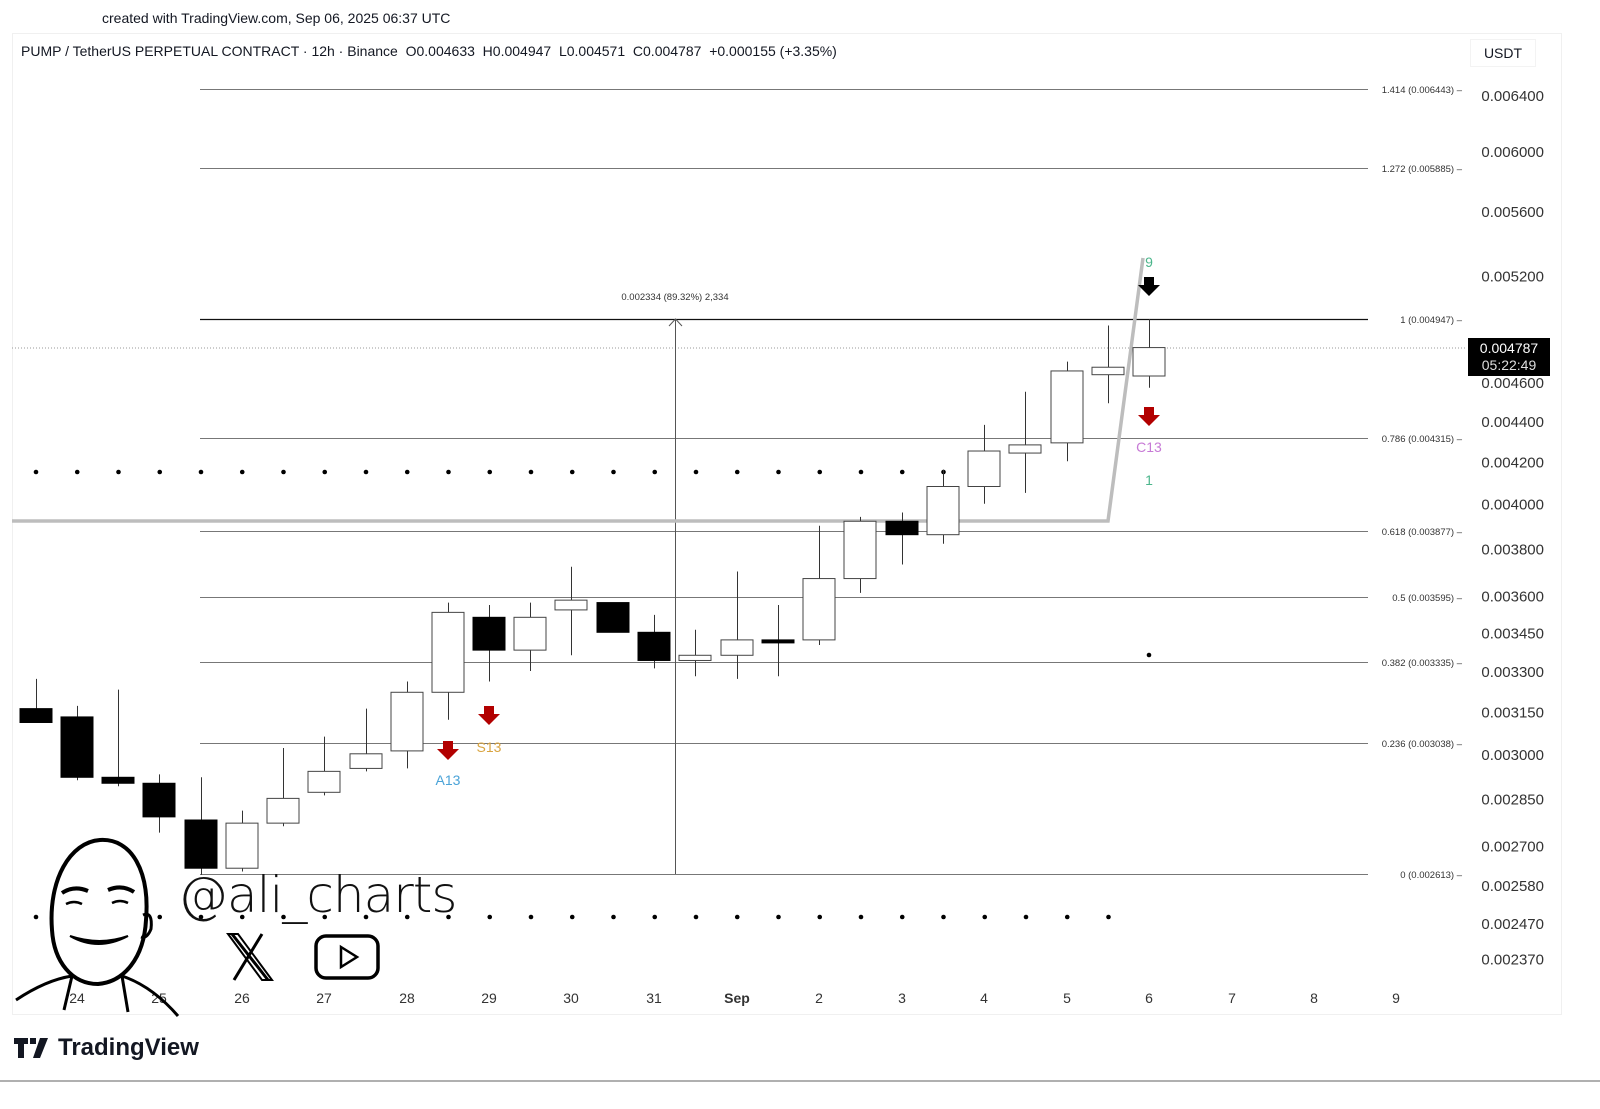  Describe the element at coordinates (1232, 998) in the screenshot. I see `date-tick: 7` at that location.